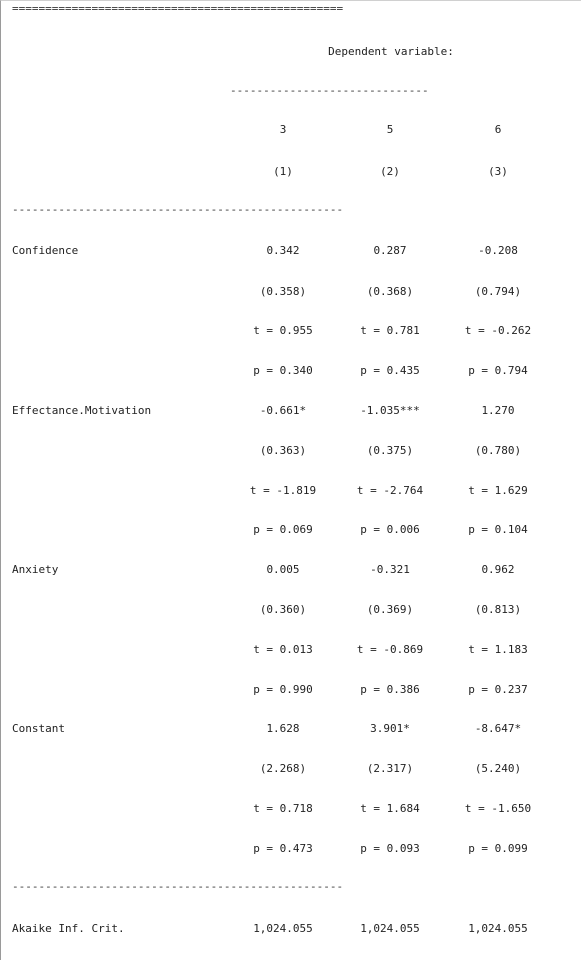 This screenshot has width=582, height=961. Describe the element at coordinates (283, 808) in the screenshot. I see `t-stat-cell: t = 0.718` at that location.